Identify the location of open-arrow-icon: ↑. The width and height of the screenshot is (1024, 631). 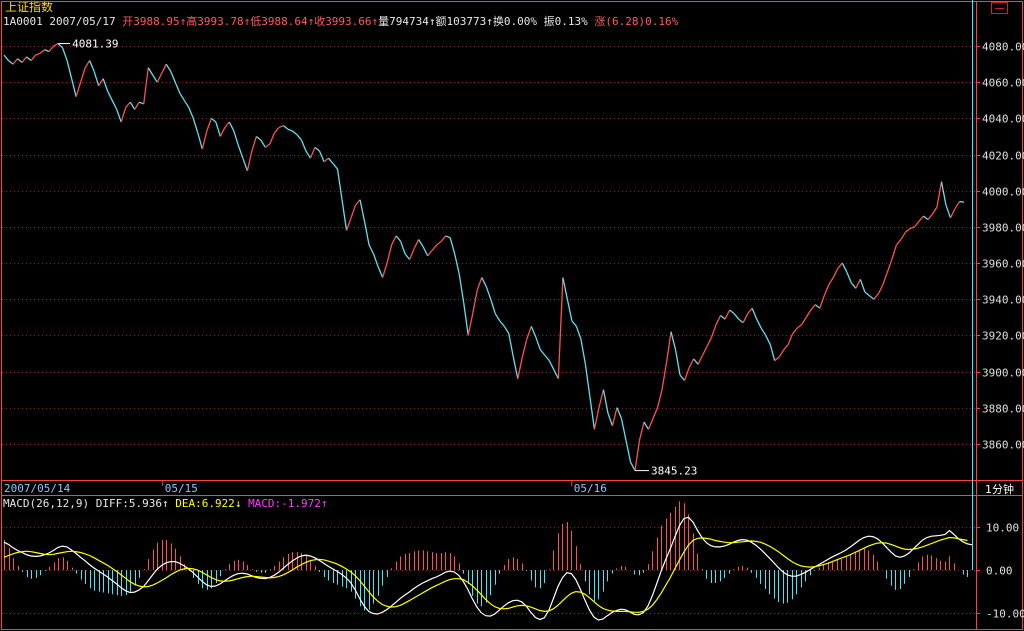
(183, 21).